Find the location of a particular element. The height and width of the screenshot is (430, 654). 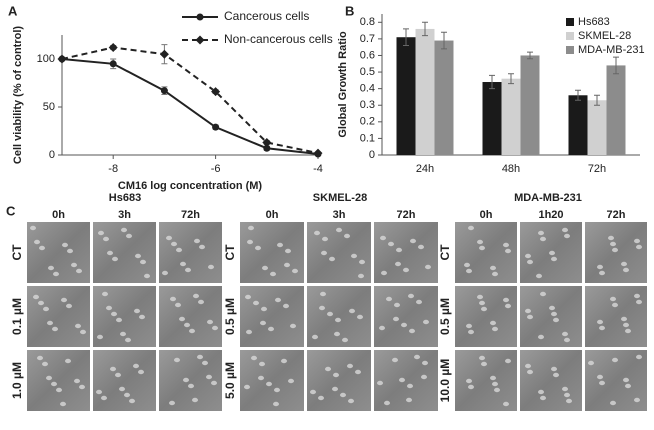

cell-line-label: SKMEL-28 is located at coordinates (340, 198).